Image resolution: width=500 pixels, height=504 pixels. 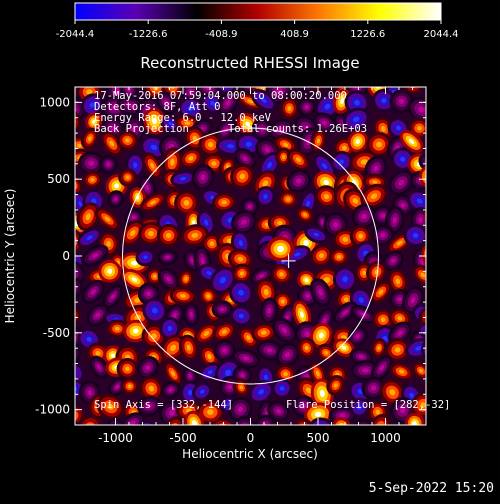 What do you see at coordinates (141, 129) in the screenshot?
I see `annotation-method: Back Projection` at bounding box center [141, 129].